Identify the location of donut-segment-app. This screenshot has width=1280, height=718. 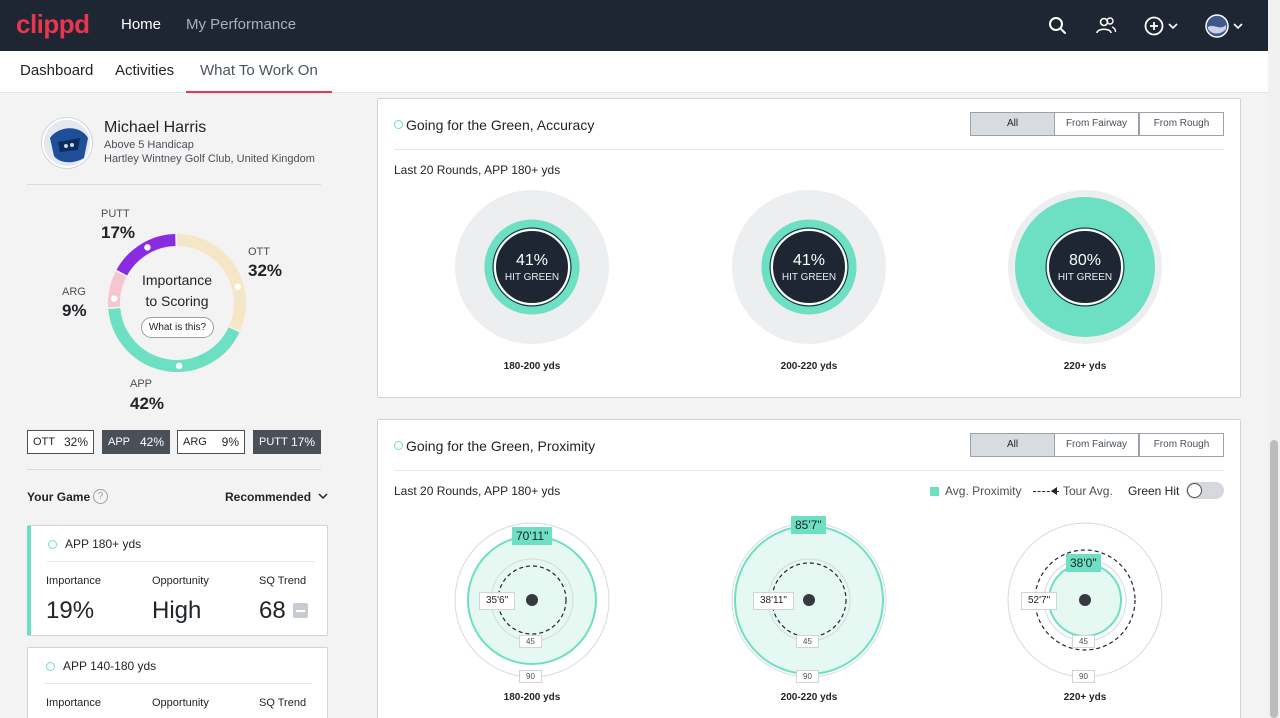
(174, 339).